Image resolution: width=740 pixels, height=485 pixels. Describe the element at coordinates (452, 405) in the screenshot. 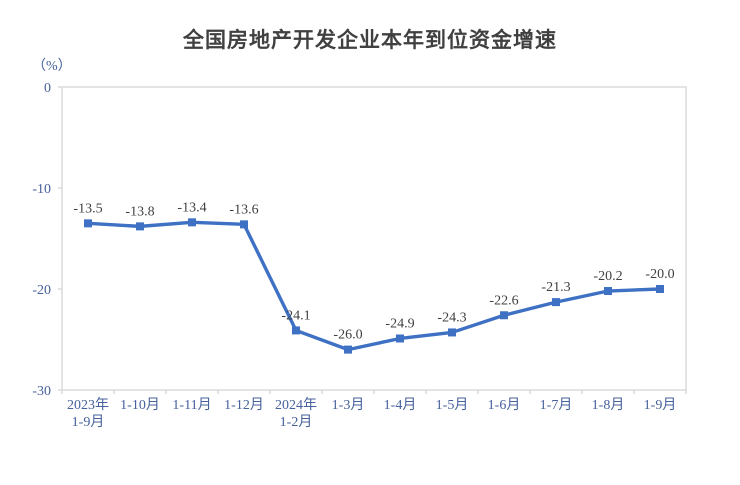

I see `x-tick-label: 1-5月` at that location.